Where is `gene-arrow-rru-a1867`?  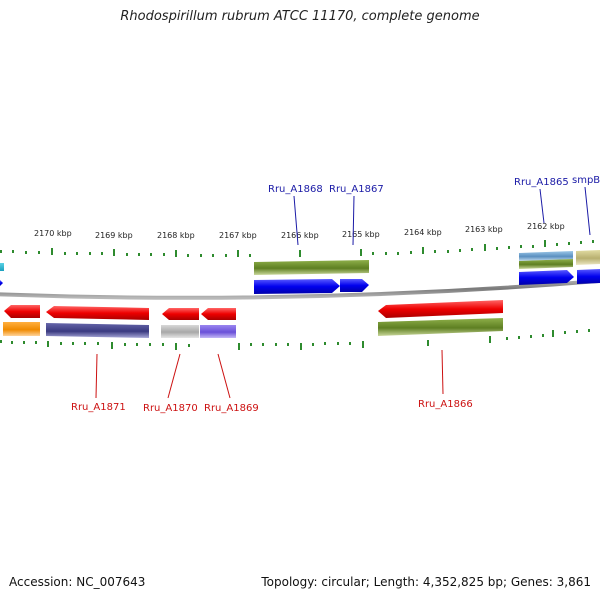
gene-arrow-rru-a1867 is located at coordinates (354, 285).